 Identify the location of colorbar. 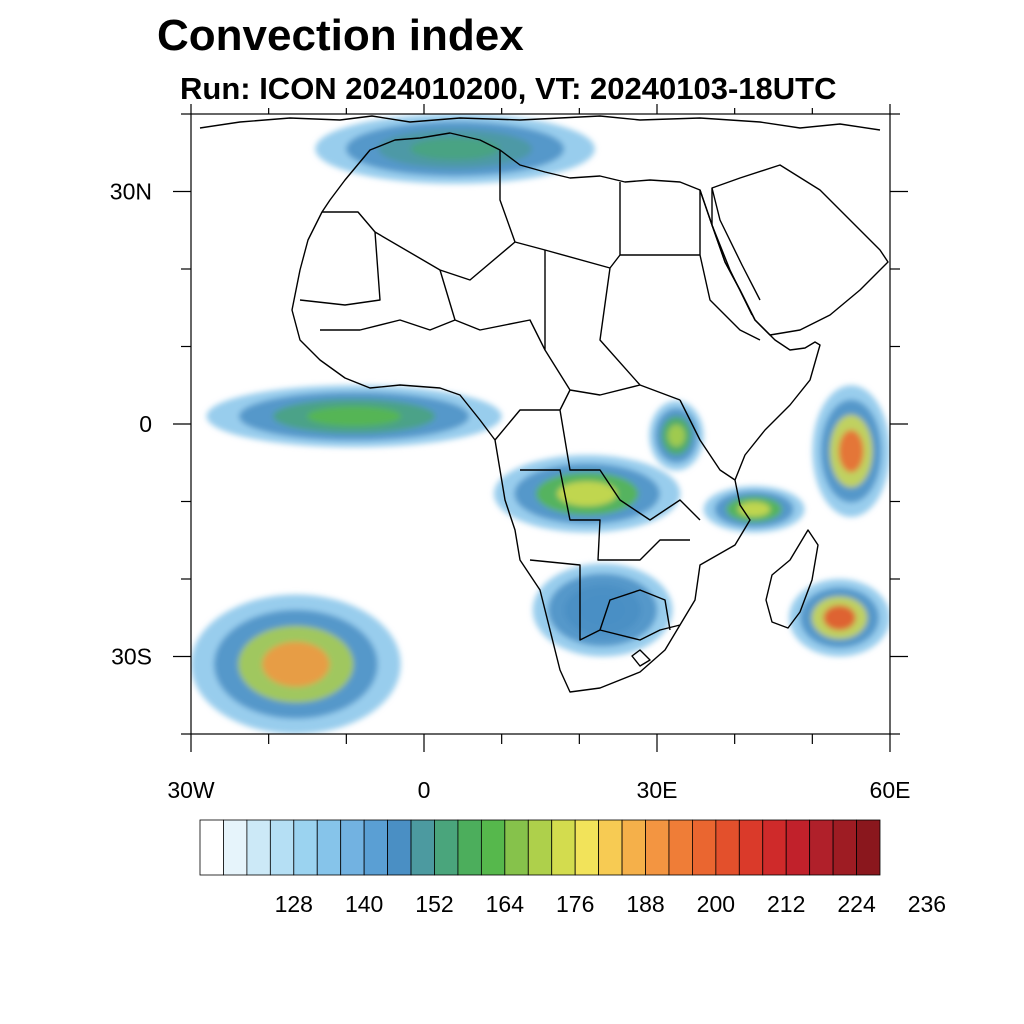
(540, 847).